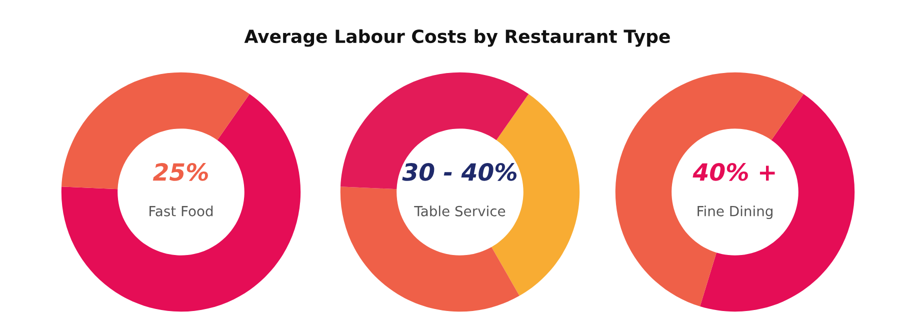 The width and height of the screenshot is (915, 330). What do you see at coordinates (735, 213) in the screenshot?
I see `text: Fine Dining` at bounding box center [735, 213].